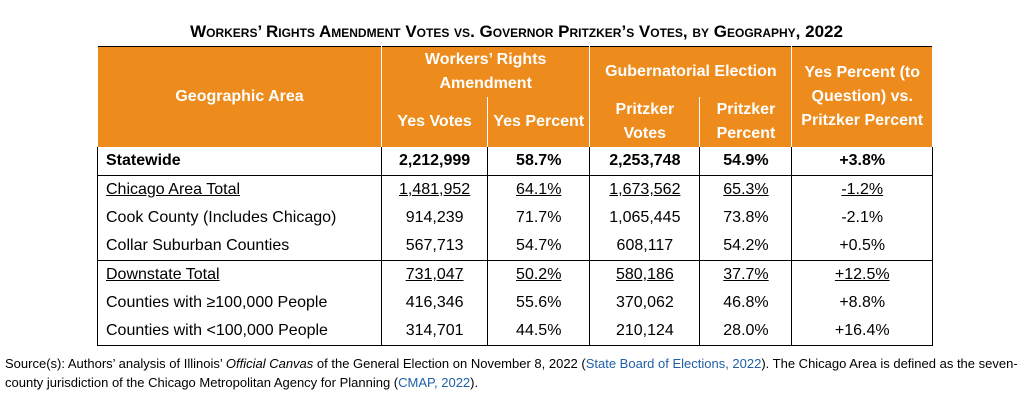 The width and height of the screenshot is (1033, 410). I want to click on cell-text: 54.9%, so click(746, 160).